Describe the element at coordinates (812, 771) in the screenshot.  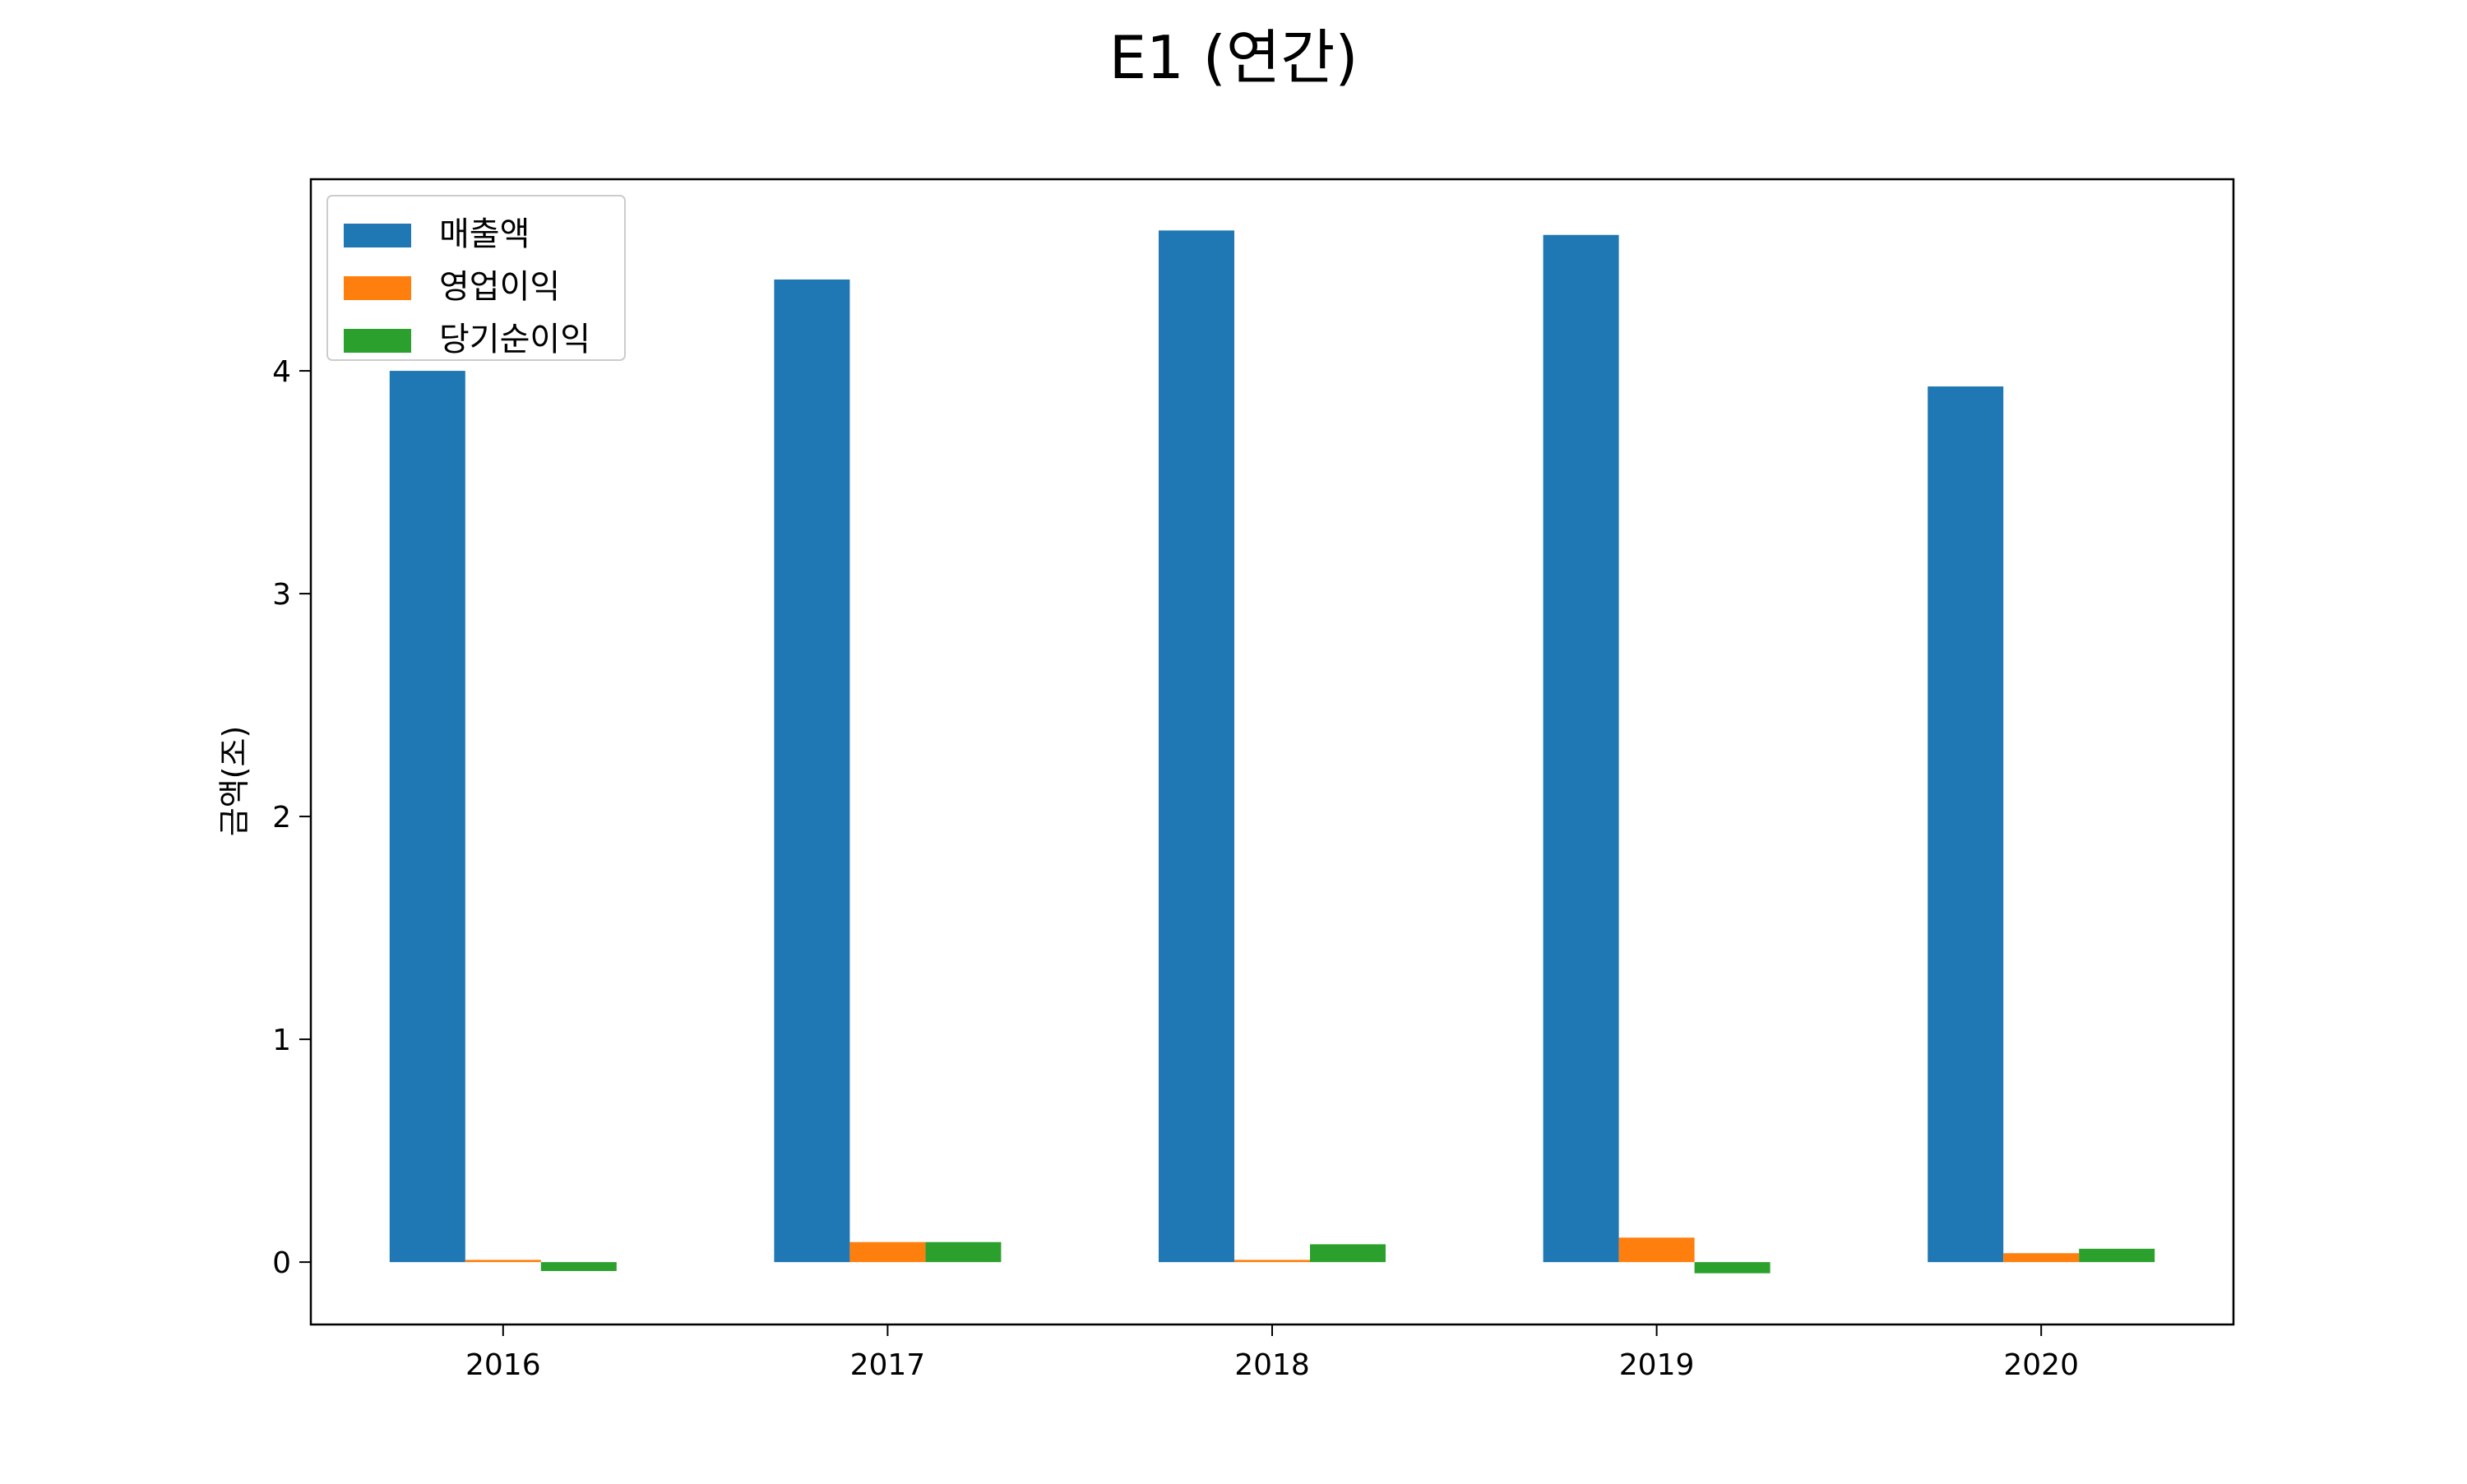
I see `bar-매출액-2017` at that location.